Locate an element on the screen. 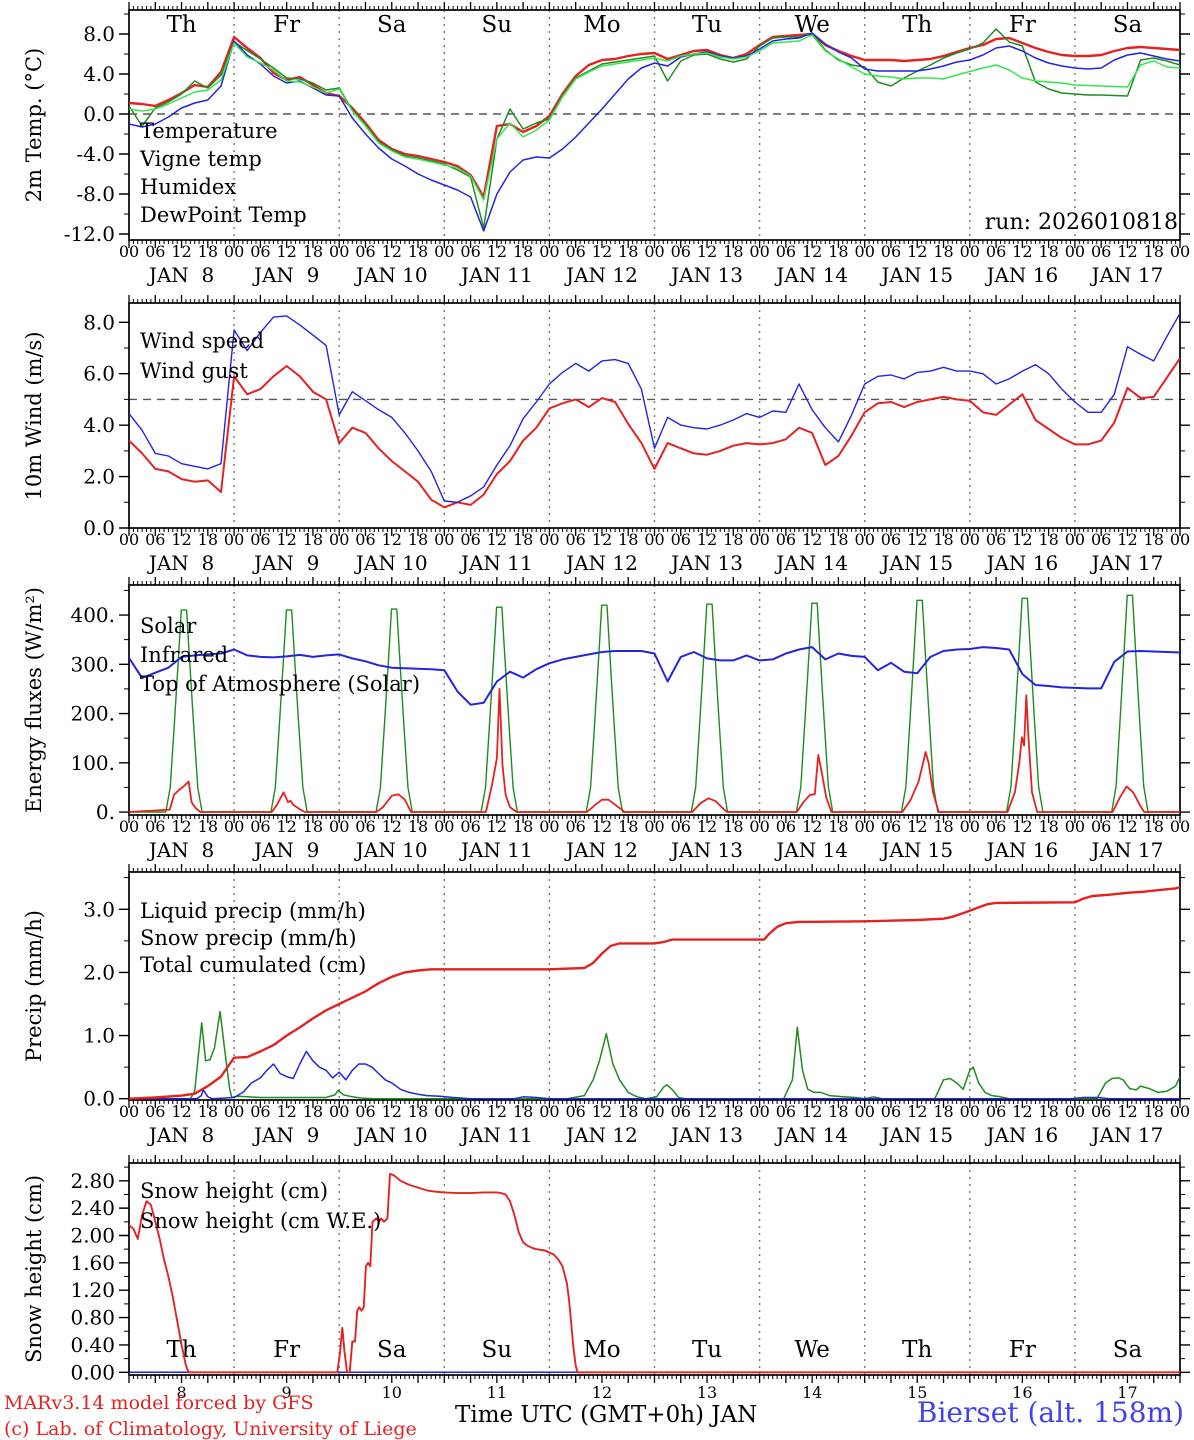 The width and height of the screenshot is (1194, 1440). day-number-label: 16 is located at coordinates (1022, 1392).